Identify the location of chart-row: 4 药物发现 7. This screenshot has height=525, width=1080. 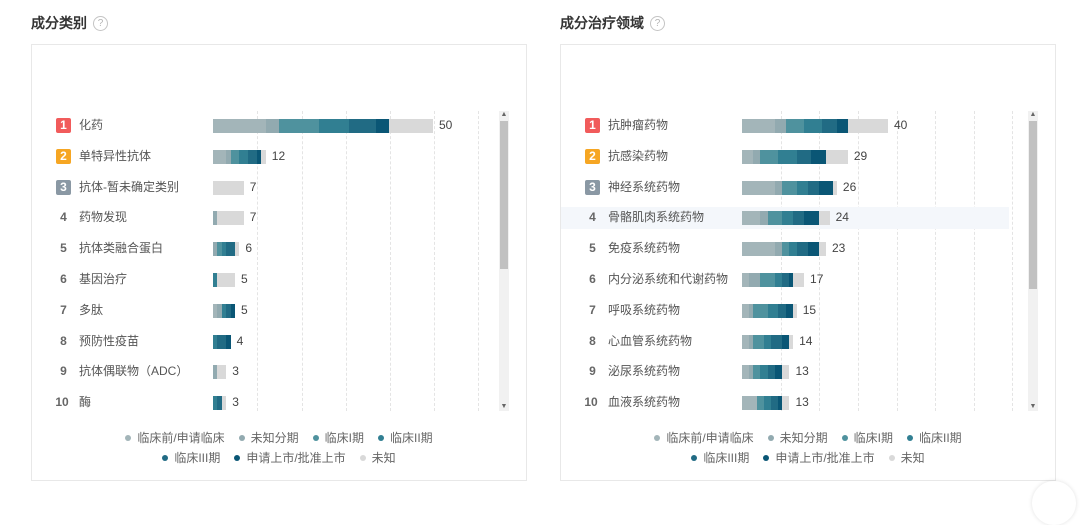
(272, 218).